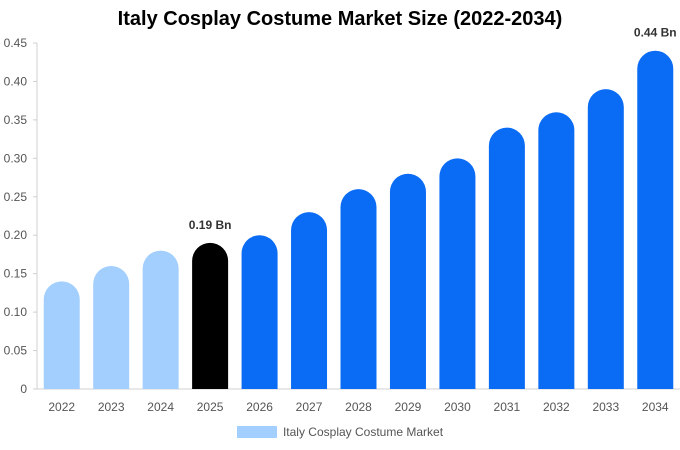 The width and height of the screenshot is (680, 450). What do you see at coordinates (160, 319) in the screenshot?
I see `bar-2024` at bounding box center [160, 319].